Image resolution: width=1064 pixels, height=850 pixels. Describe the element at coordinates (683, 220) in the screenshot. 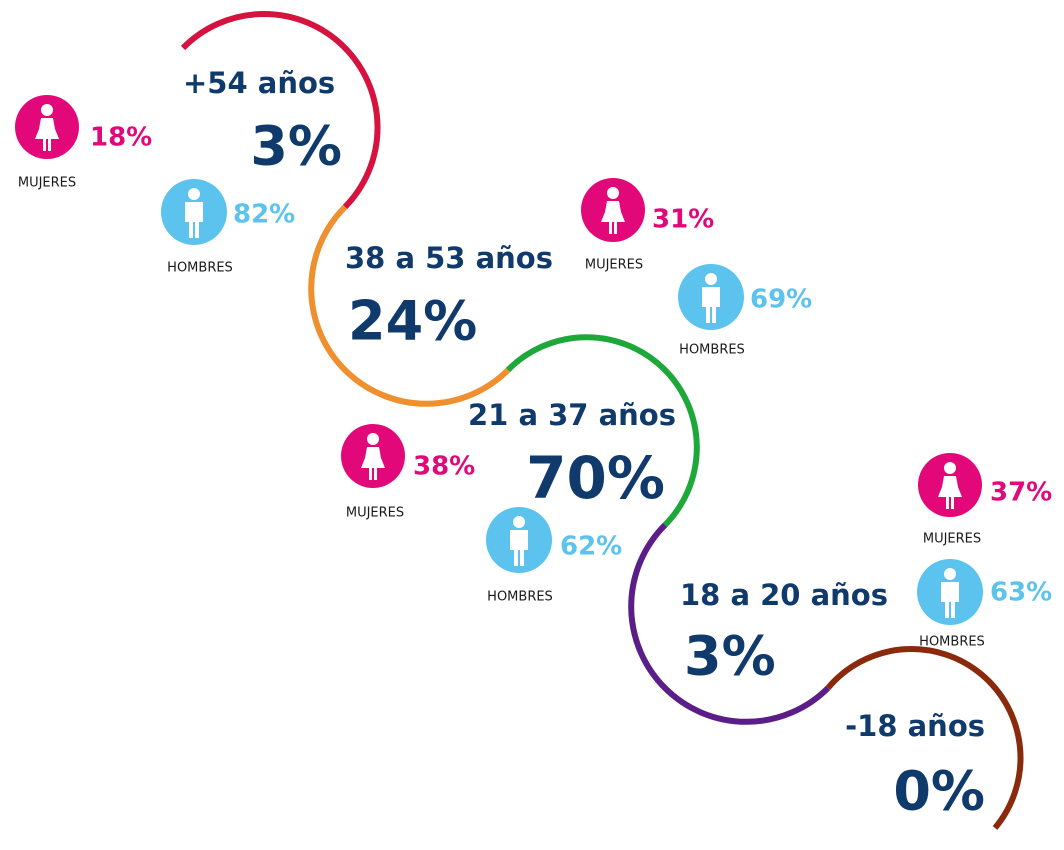

I see `women-value: 31%` at that location.